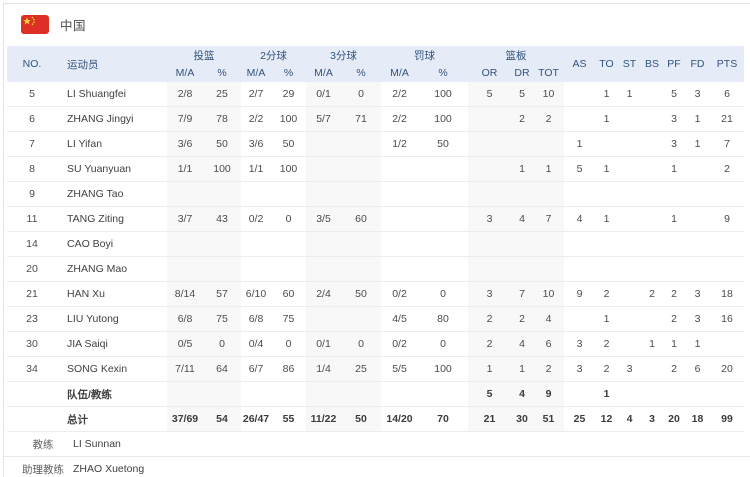 Image resolution: width=750 pixels, height=477 pixels. I want to click on cell-name: ZHANG Jingyi, so click(100, 119).